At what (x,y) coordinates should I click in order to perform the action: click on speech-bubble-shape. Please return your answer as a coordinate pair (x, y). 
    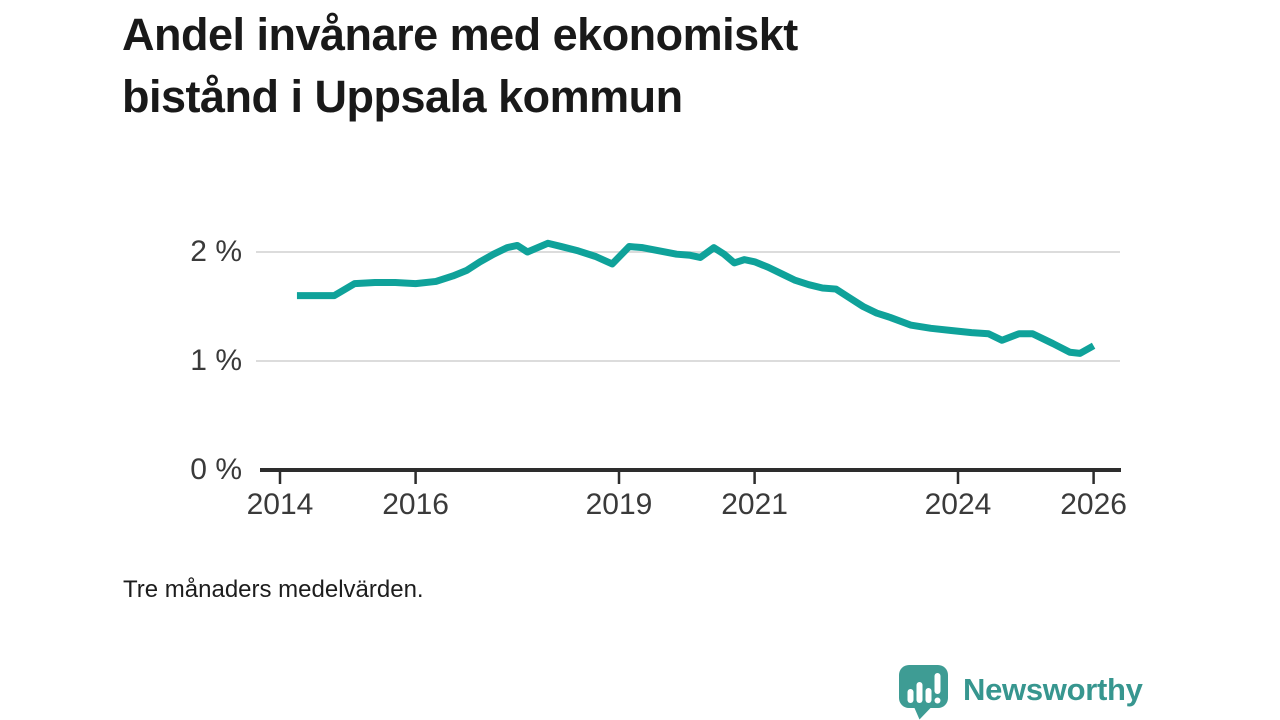
    Looking at the image, I should click on (923, 692).